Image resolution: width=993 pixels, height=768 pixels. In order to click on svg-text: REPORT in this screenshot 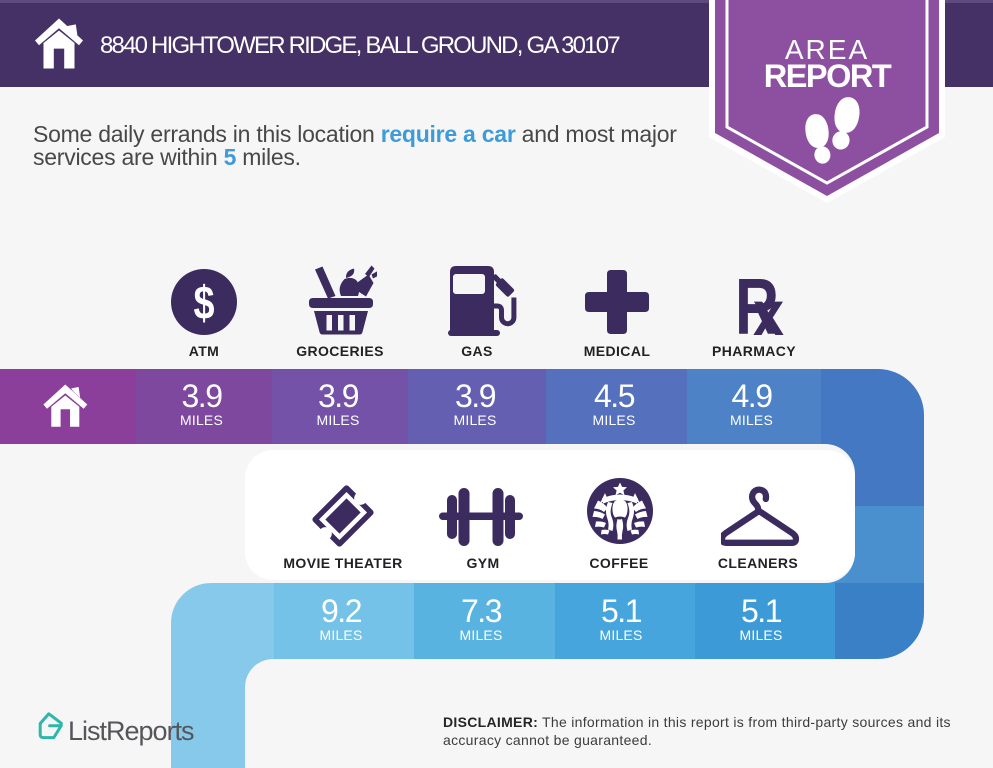, I will do `click(828, 76)`.